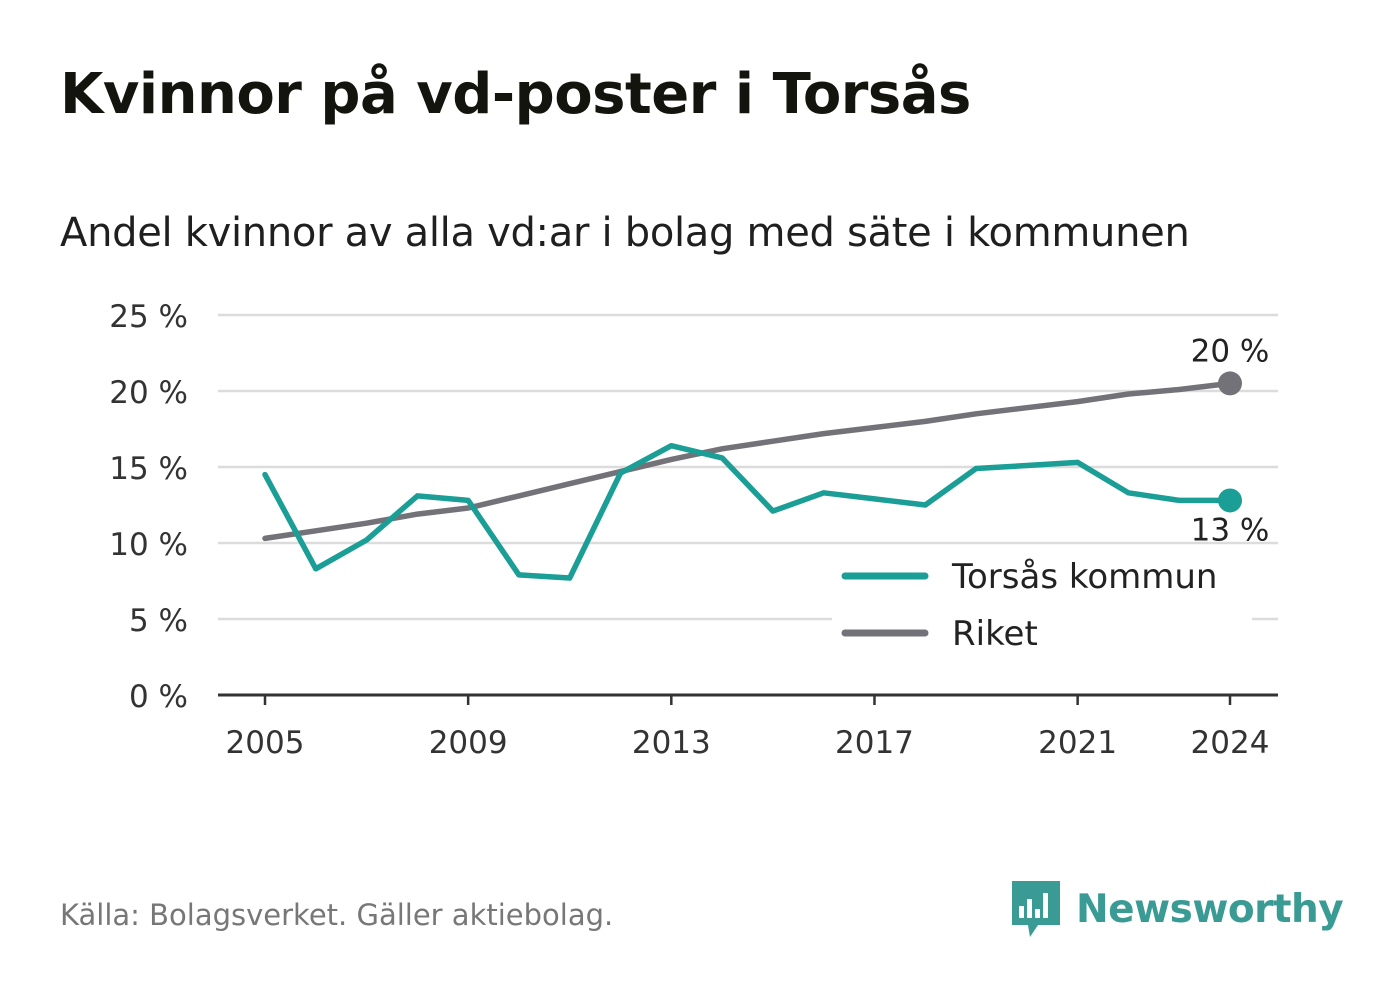  Describe the element at coordinates (158, 697) in the screenshot. I see `y-tick-label: 0 %` at that location.